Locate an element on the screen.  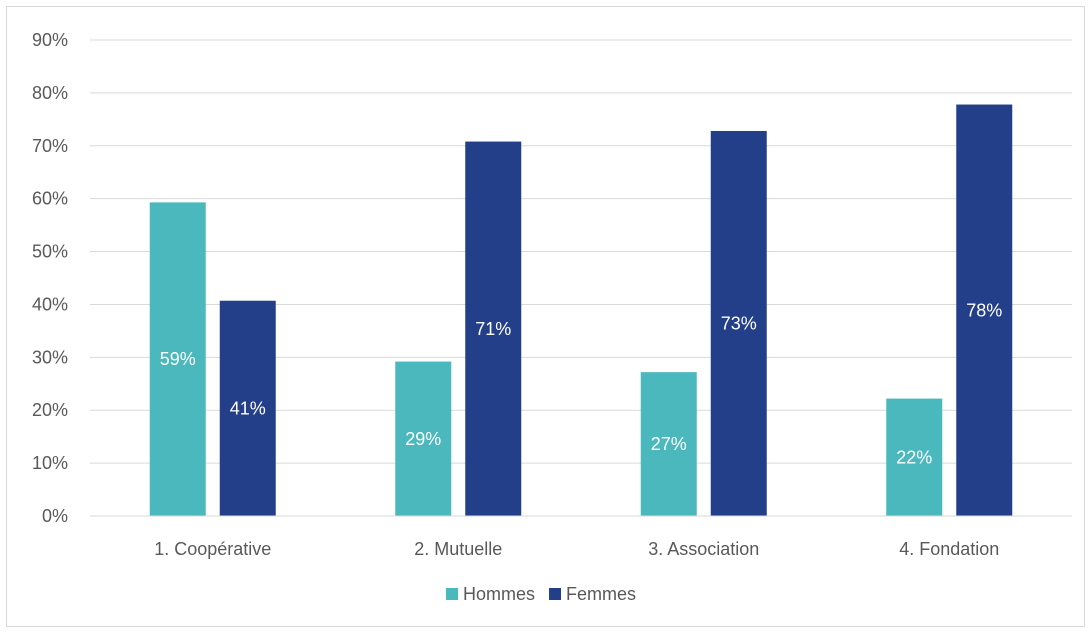
y-axis: 0% 10% 20% 30% 40% 50% 60% 70% 80% 90% is located at coordinates (50, 278).